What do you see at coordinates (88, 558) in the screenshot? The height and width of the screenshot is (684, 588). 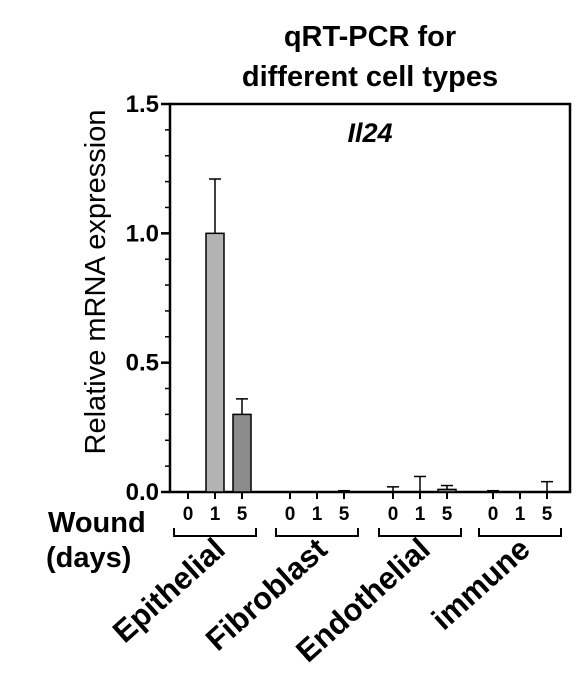 I see `x-row-label-2: (days)` at bounding box center [88, 558].